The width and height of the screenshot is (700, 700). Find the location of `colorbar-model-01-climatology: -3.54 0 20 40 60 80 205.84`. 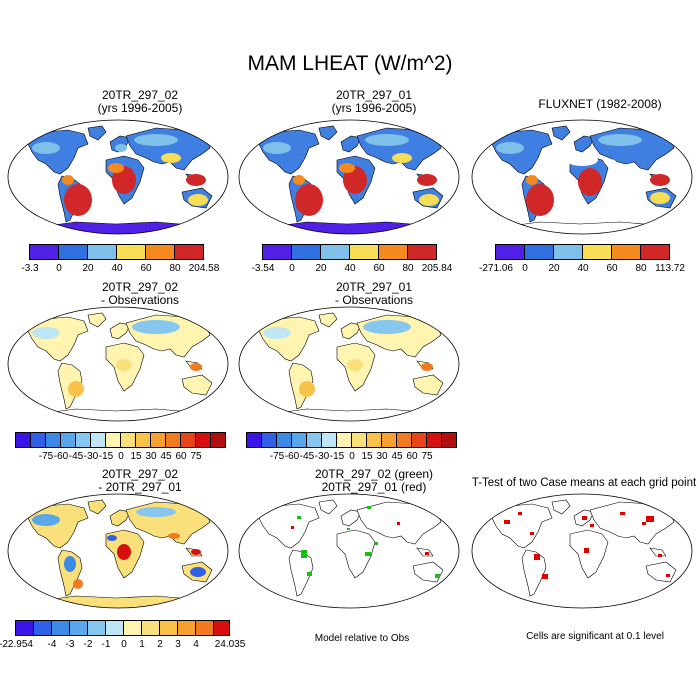

colorbar-model-01-climatology: -3.54 0 20 40 60 80 205.84 is located at coordinates (352, 259).